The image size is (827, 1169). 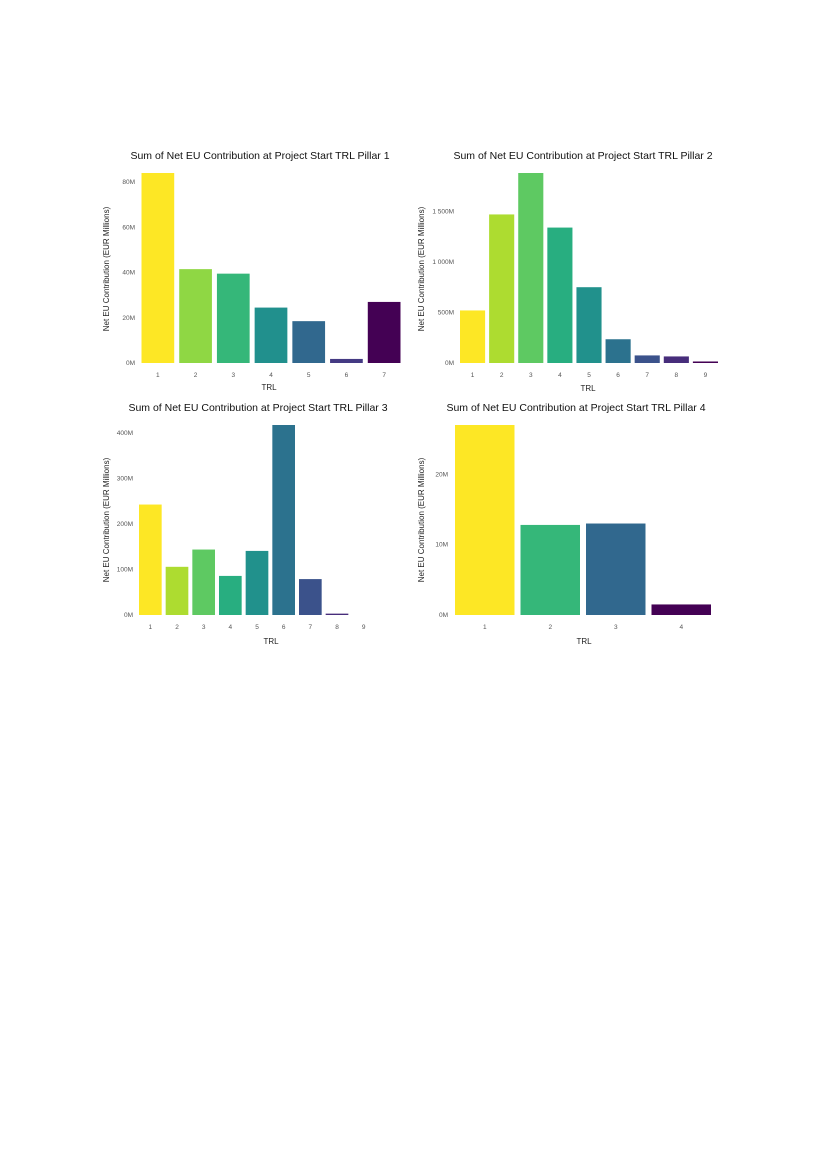 I want to click on y-tick-label: 500M, so click(x=446, y=312).